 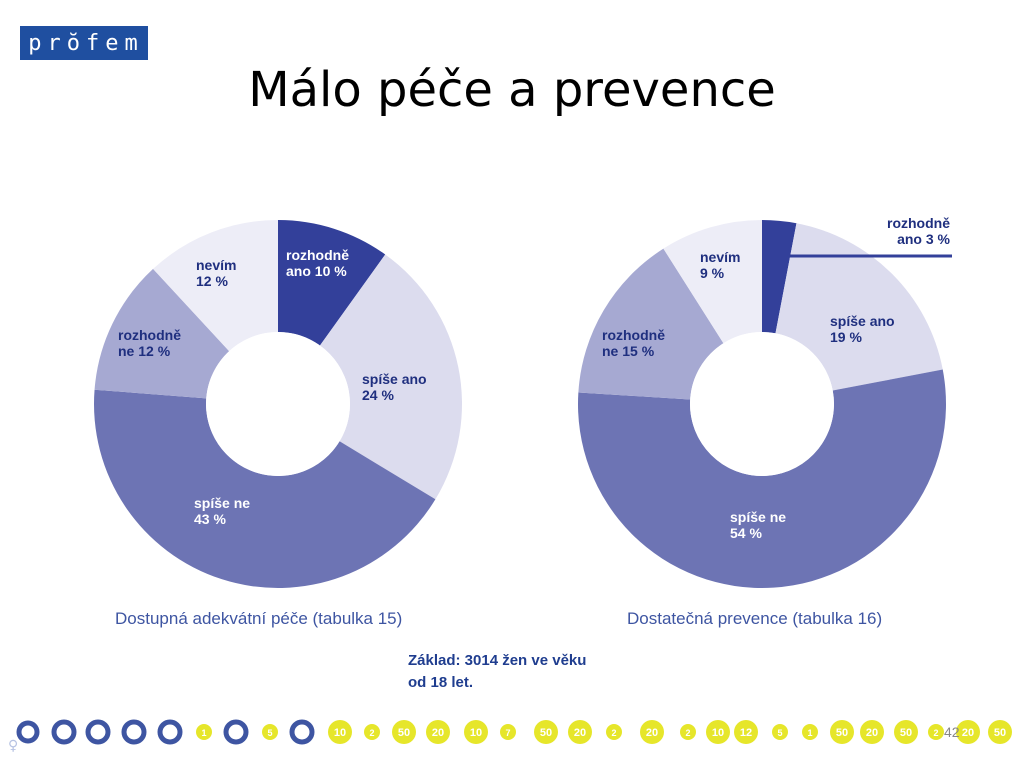 I want to click on chart2-slice-5-label-line2: 9 %, so click(x=712, y=273).